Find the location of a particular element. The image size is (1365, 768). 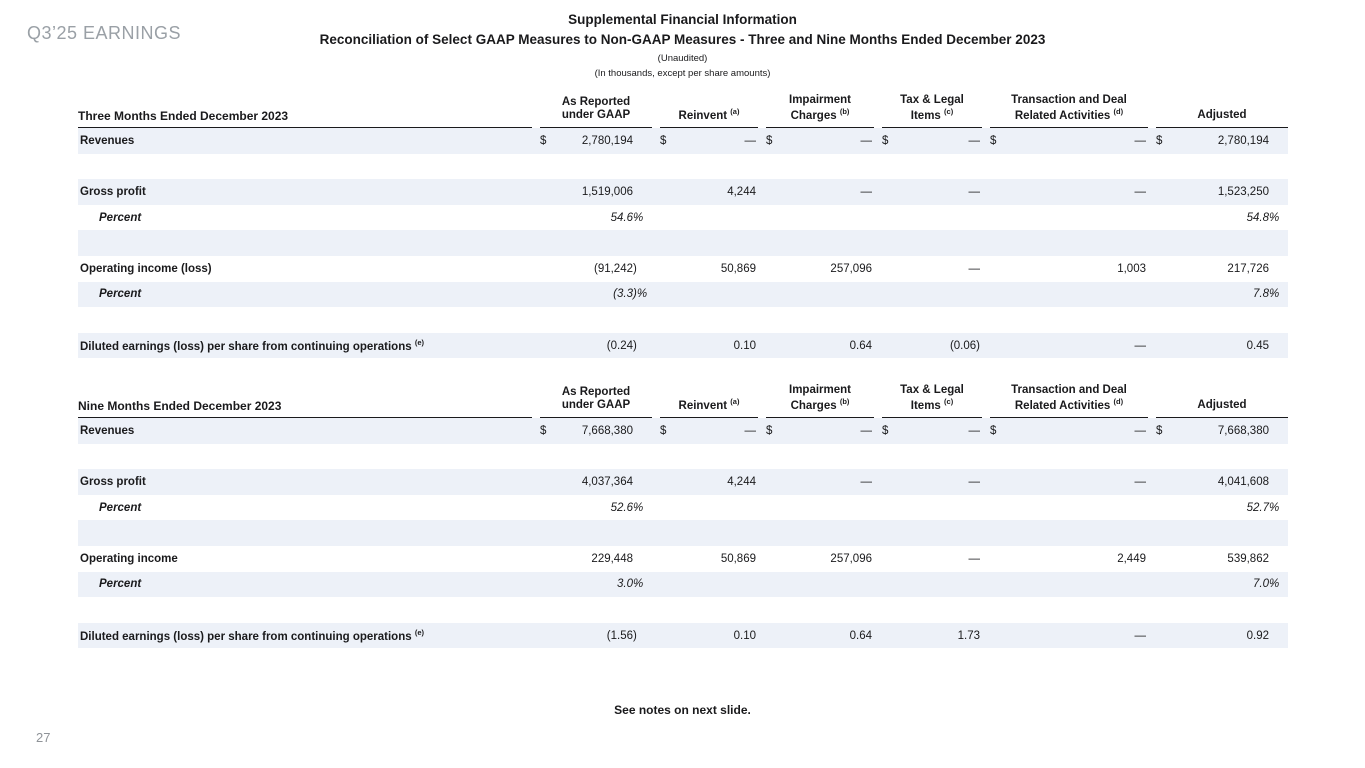

column-header-reinvent: Reinvent (a) is located at coordinates (705, 397).